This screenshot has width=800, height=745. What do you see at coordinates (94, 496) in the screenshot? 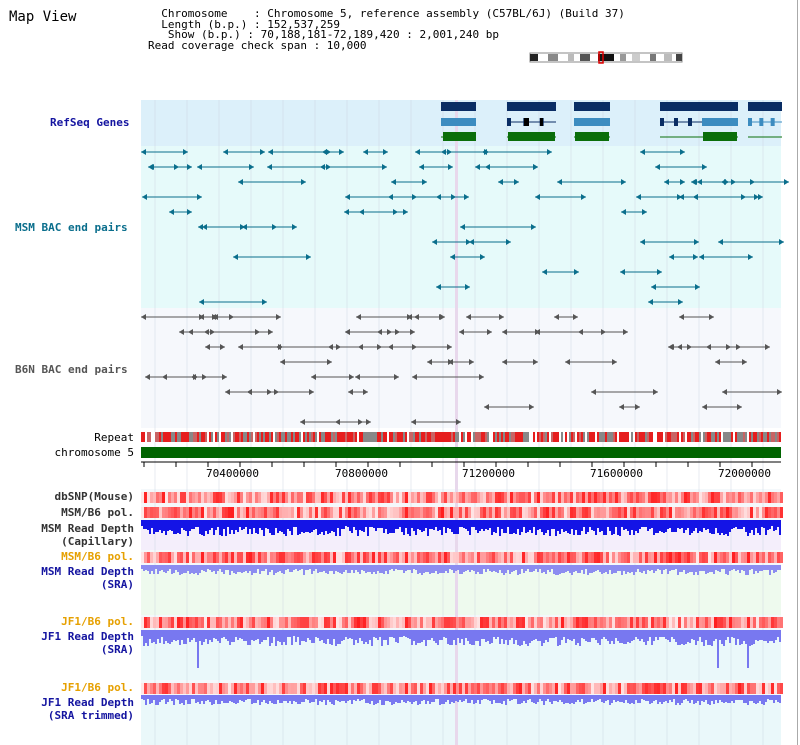
I see `track-label-dbsnp: dbSNP(Mouse)` at bounding box center [94, 496].